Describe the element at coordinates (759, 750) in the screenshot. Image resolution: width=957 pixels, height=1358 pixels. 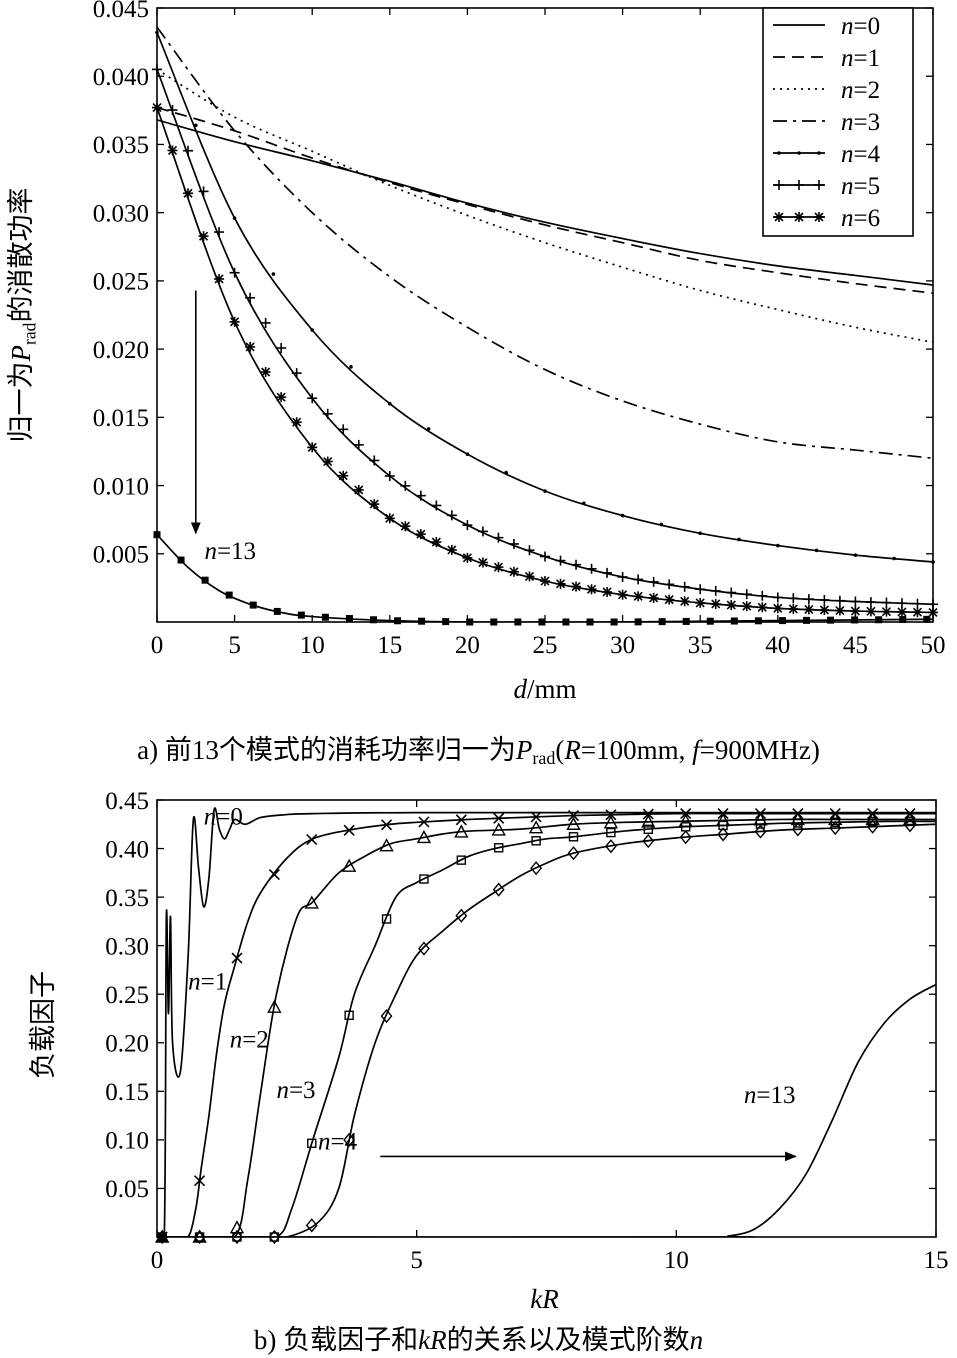
I see `caption-a-fvalue: =900MHz)` at that location.